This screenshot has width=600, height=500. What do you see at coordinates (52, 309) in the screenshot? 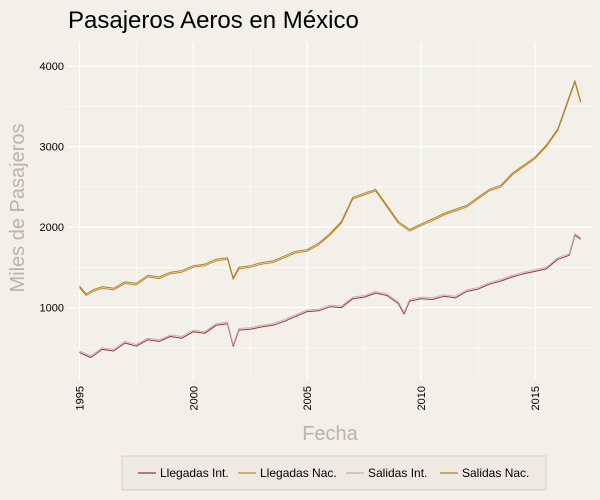
I see `y-tick-label: 1000` at bounding box center [52, 309].